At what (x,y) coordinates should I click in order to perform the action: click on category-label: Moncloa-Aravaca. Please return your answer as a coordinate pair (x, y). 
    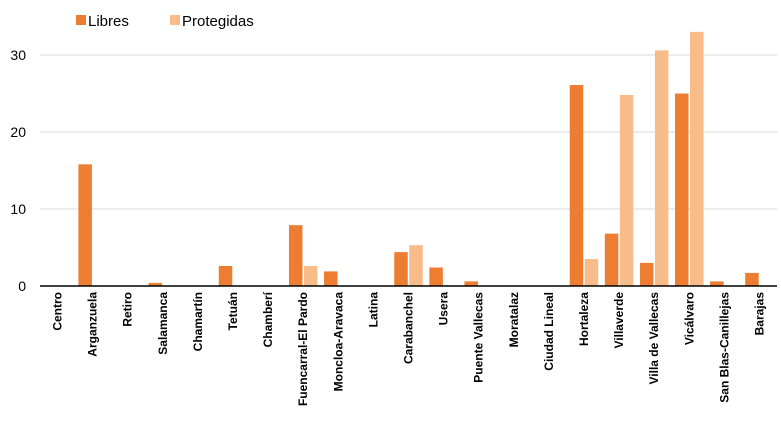
    Looking at the image, I should click on (338, 342).